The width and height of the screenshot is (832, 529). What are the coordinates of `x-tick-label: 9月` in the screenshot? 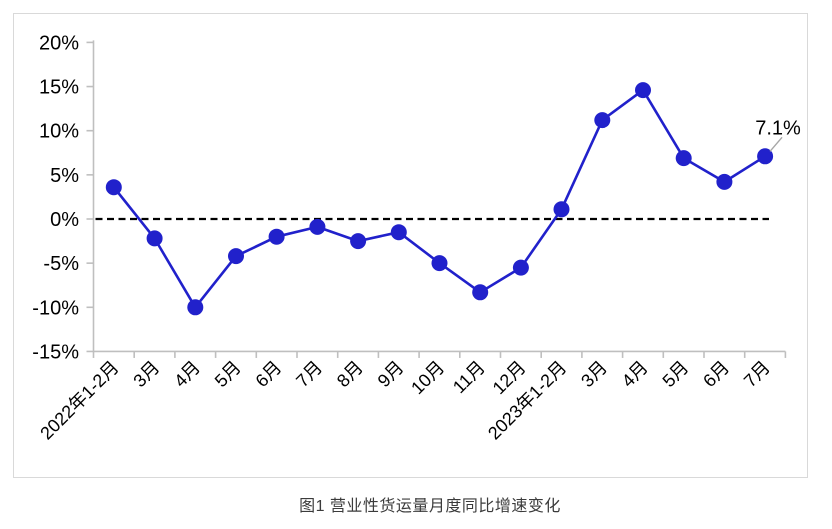 It's located at (391, 374).